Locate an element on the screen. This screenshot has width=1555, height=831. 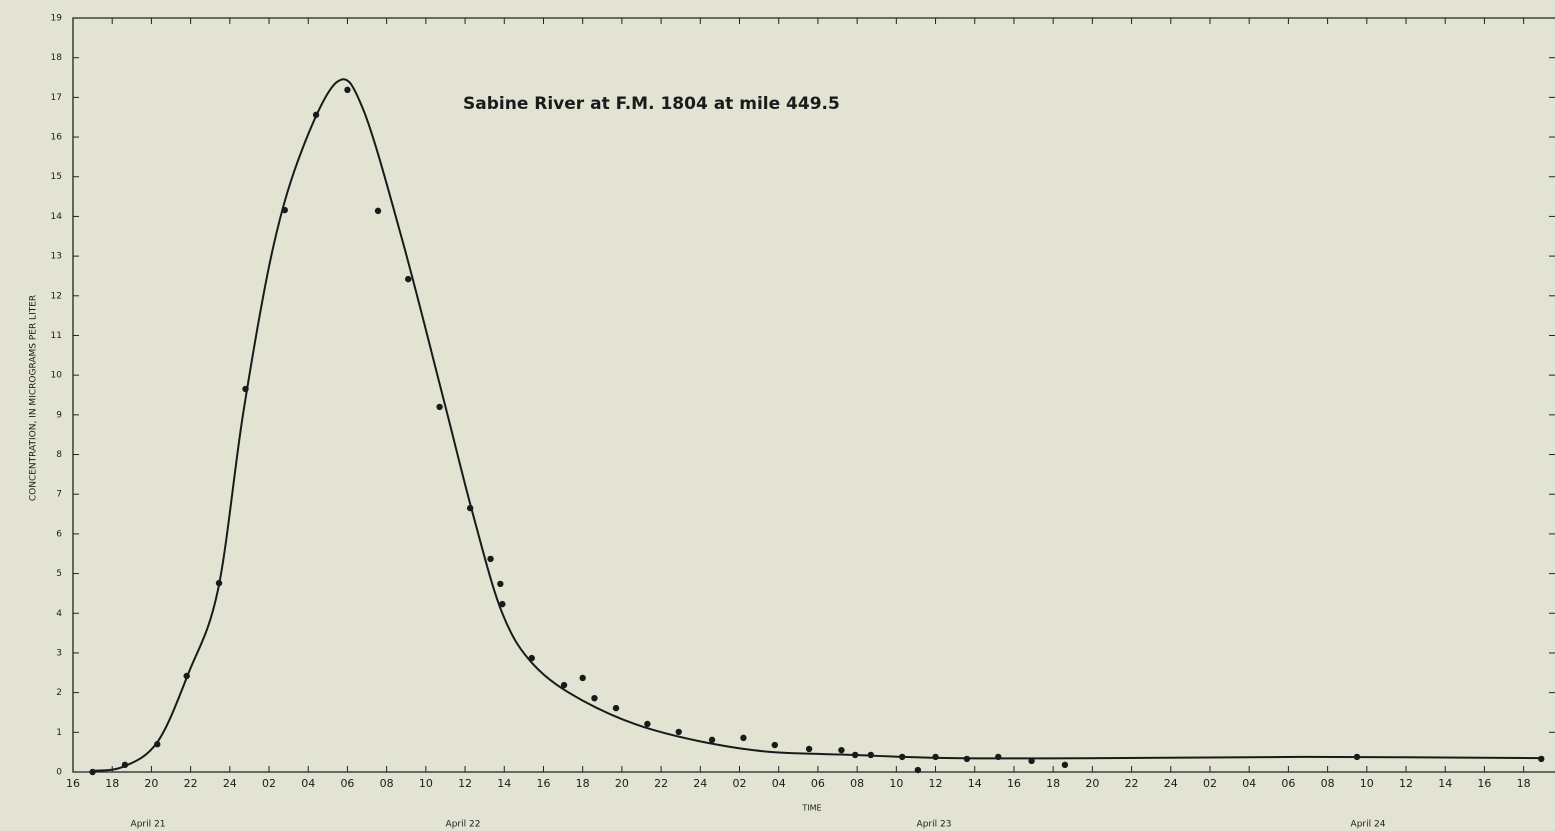
date-label: April 21 is located at coordinates (148, 825).